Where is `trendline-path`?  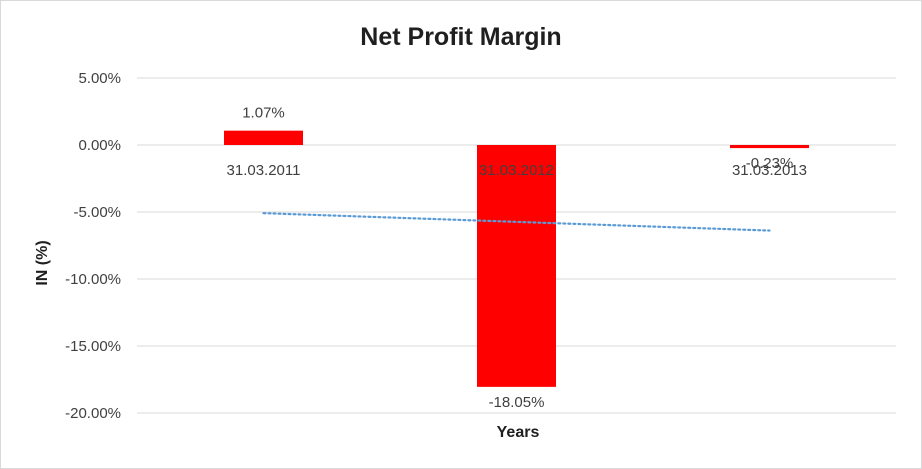
trendline-path is located at coordinates (516, 222).